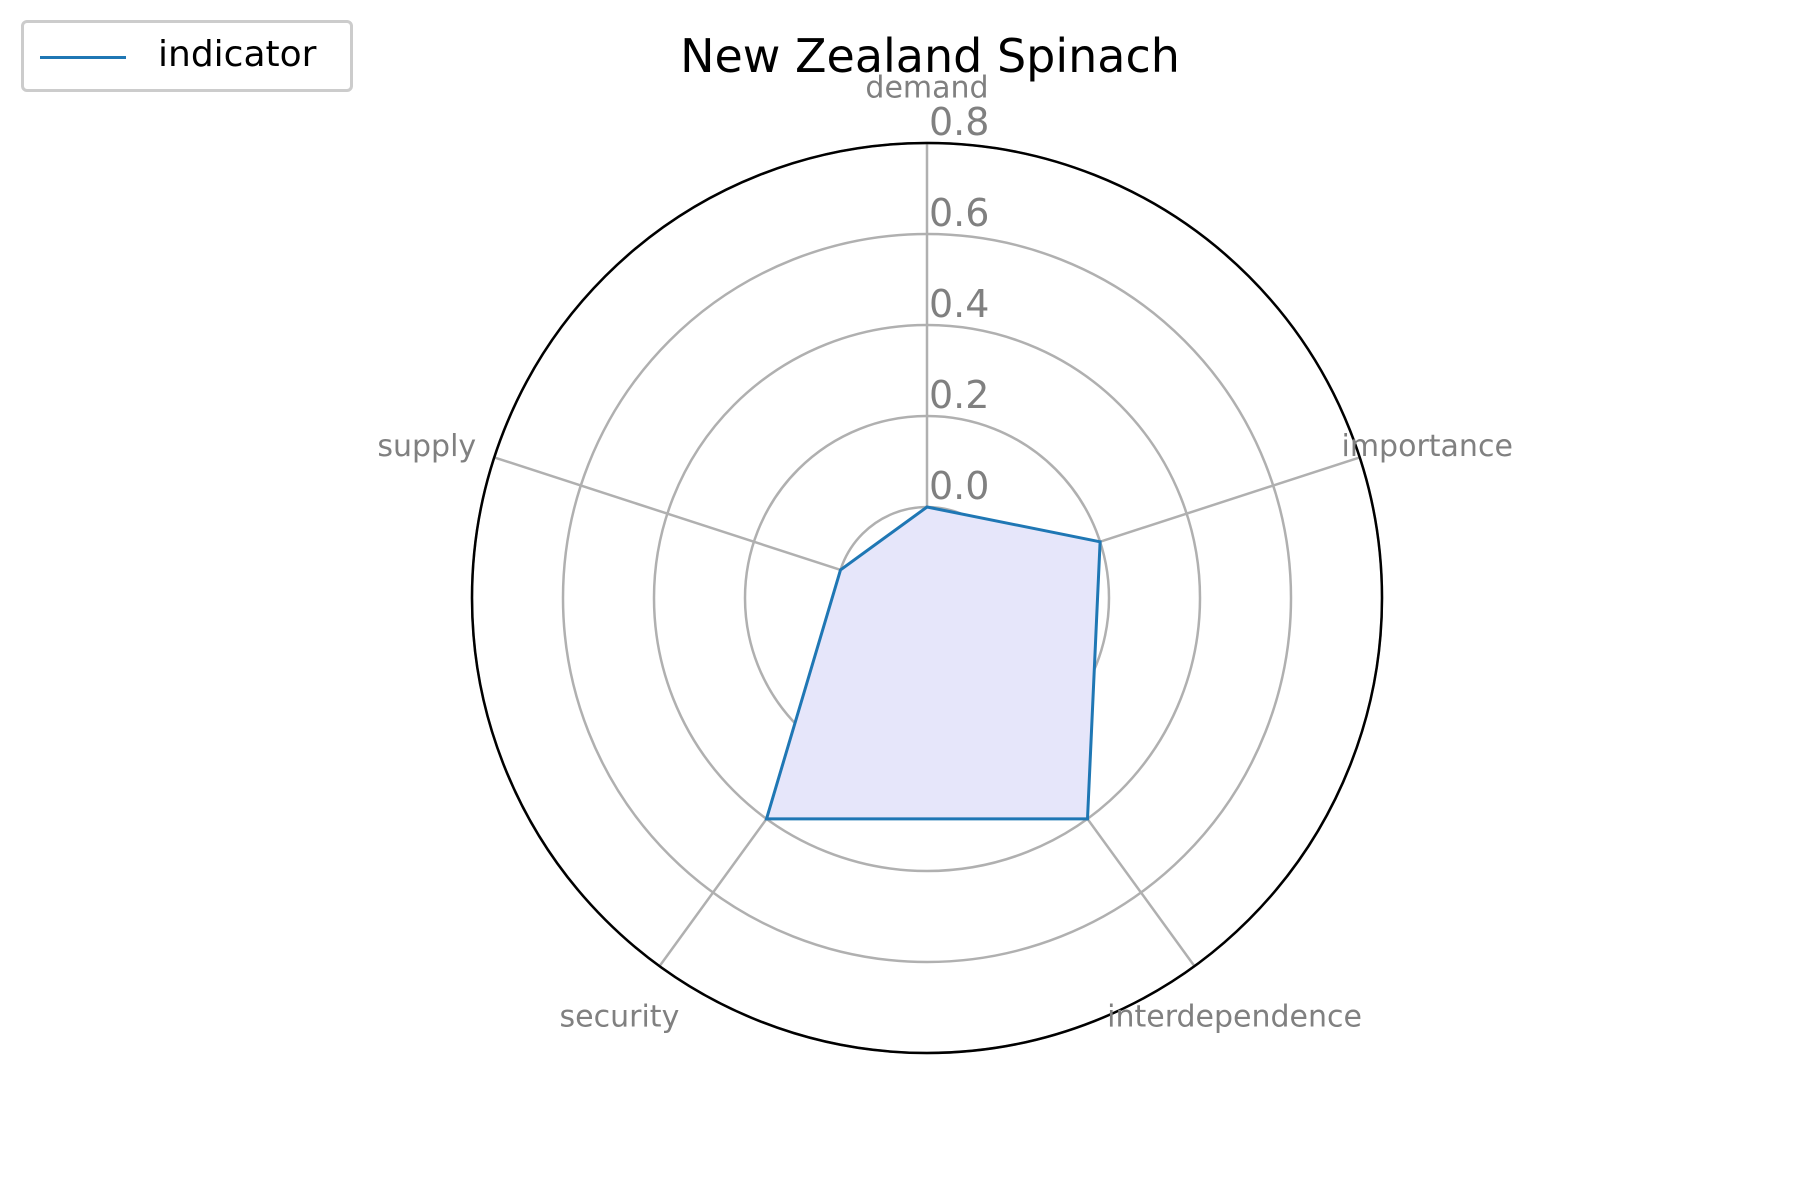 This screenshot has height=1200, width=1800. I want to click on category-label-supply: supply, so click(426, 446).